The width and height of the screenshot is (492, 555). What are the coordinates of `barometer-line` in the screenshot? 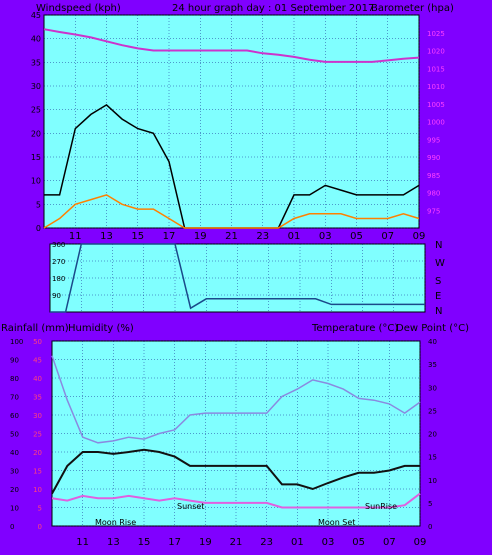 It's located at (231, 45).